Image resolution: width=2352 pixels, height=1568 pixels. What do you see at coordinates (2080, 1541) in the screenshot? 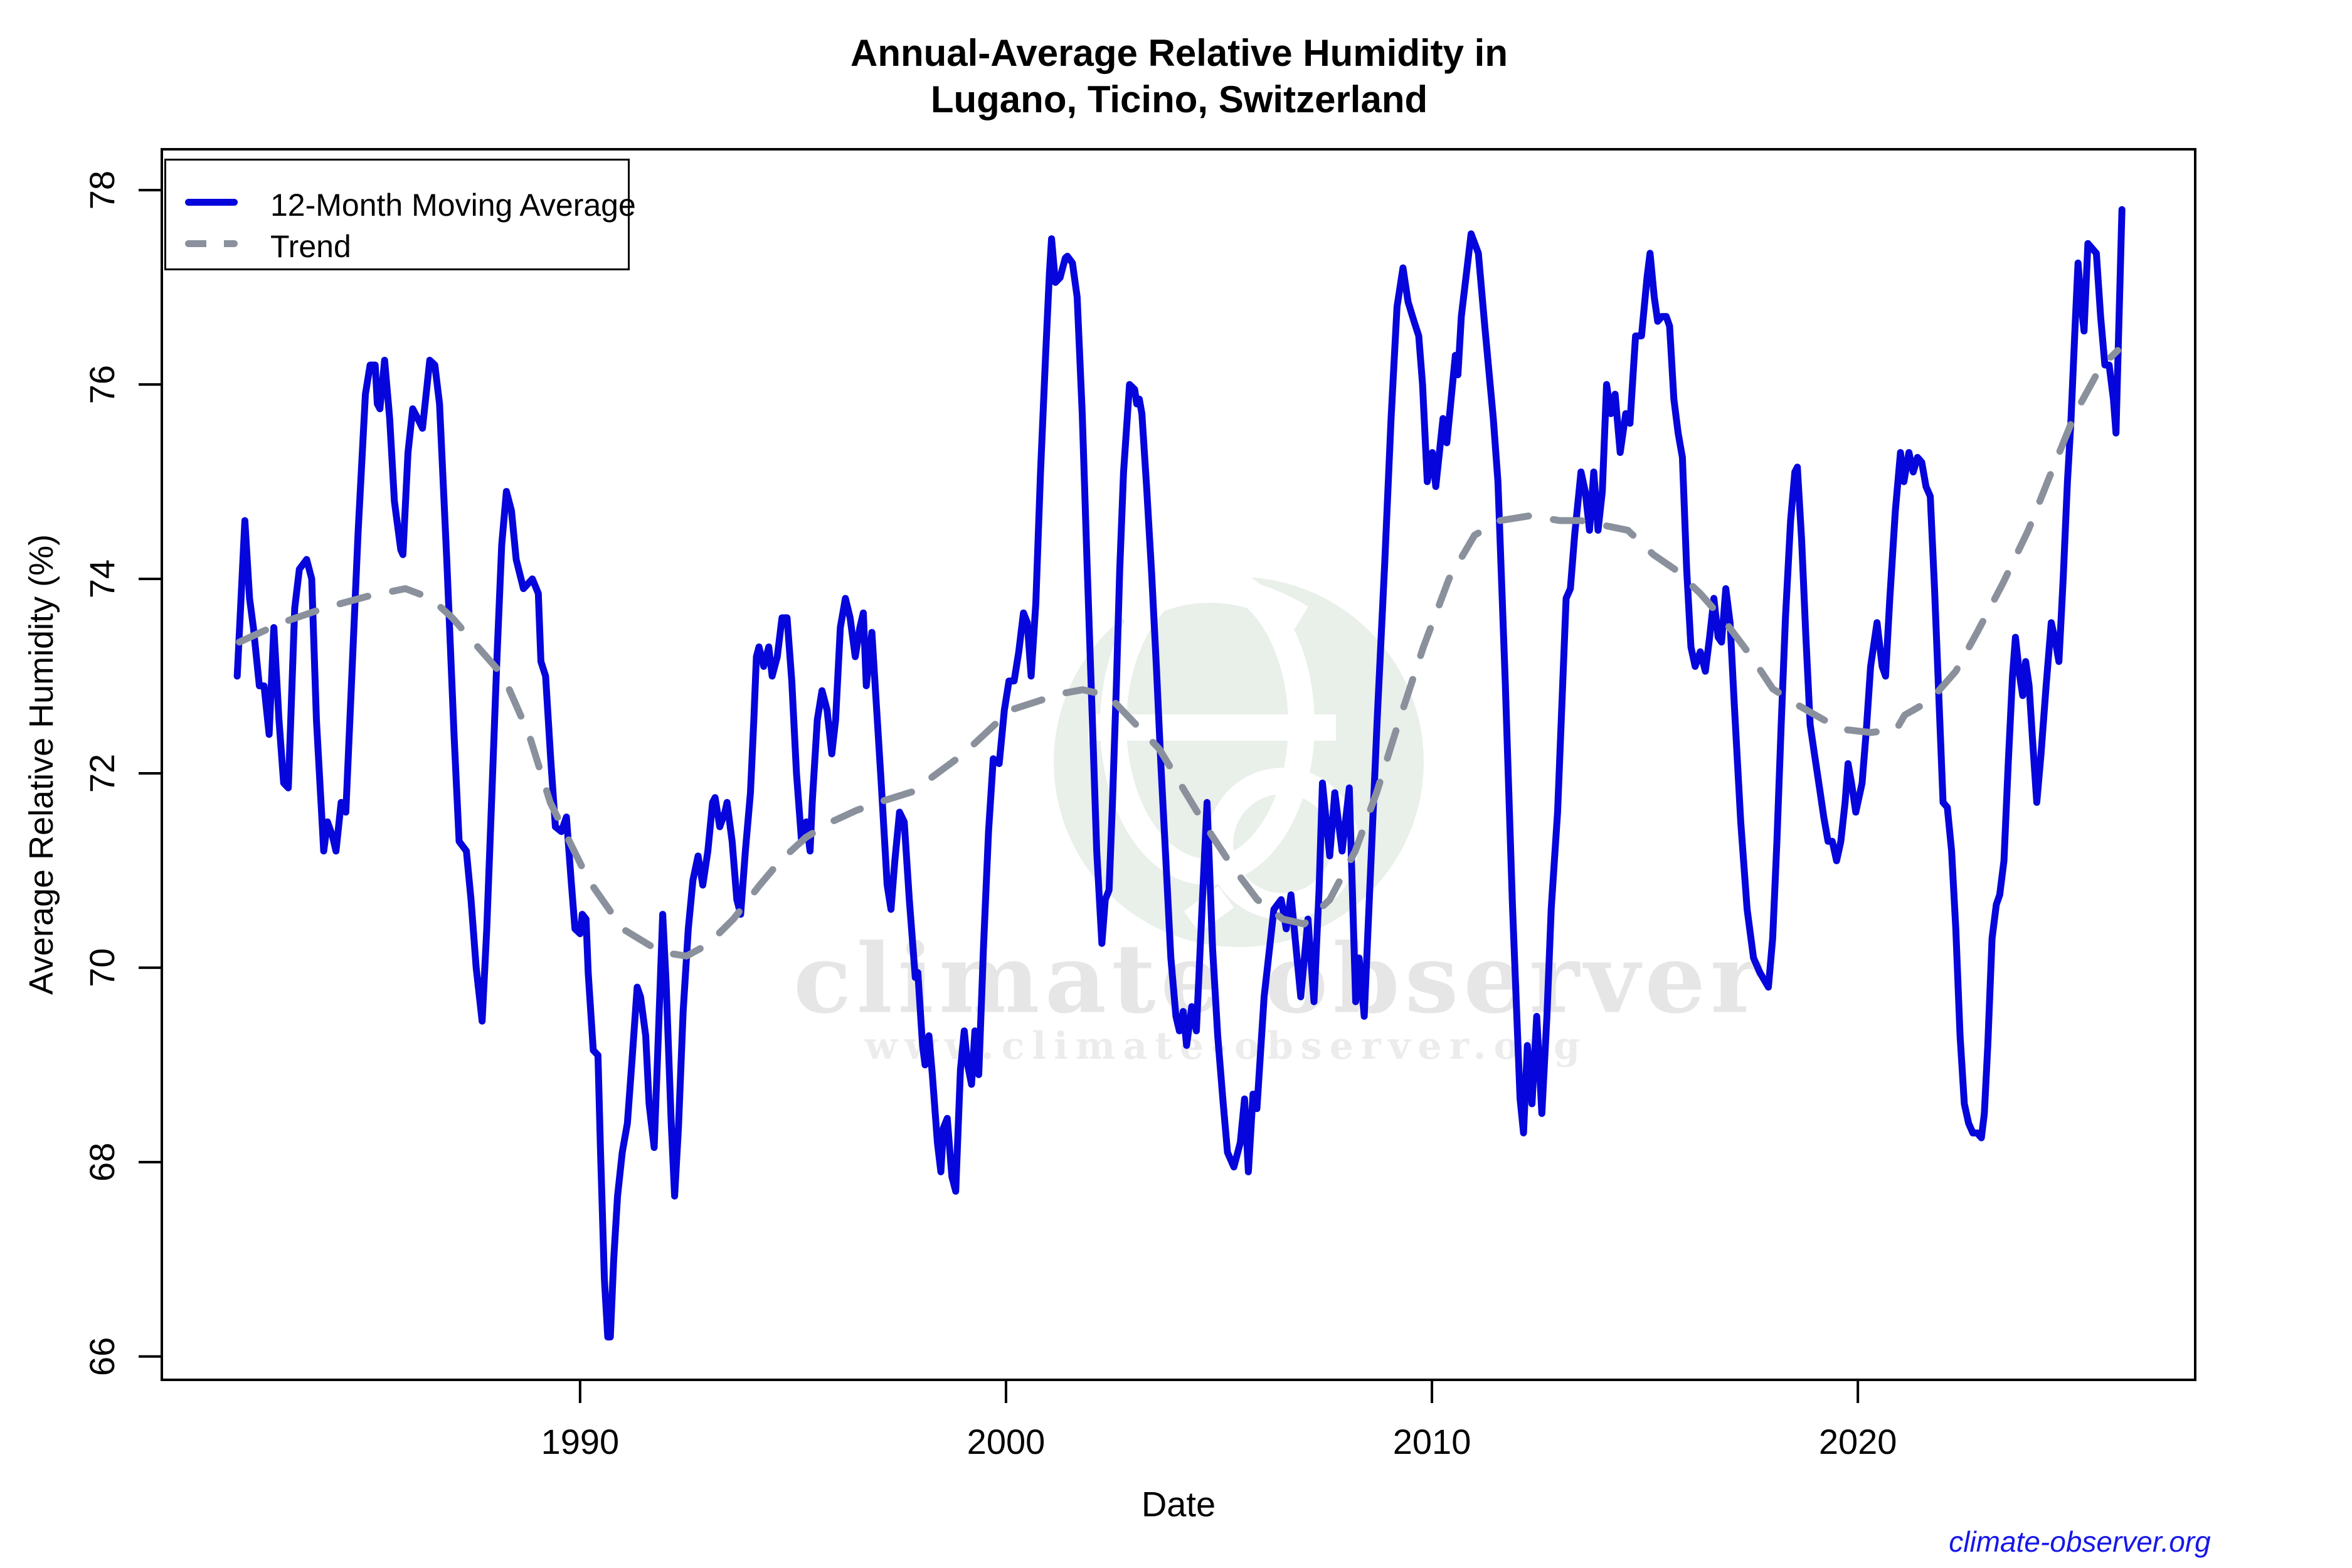
I see `site-link: climate-observer.org` at bounding box center [2080, 1541].